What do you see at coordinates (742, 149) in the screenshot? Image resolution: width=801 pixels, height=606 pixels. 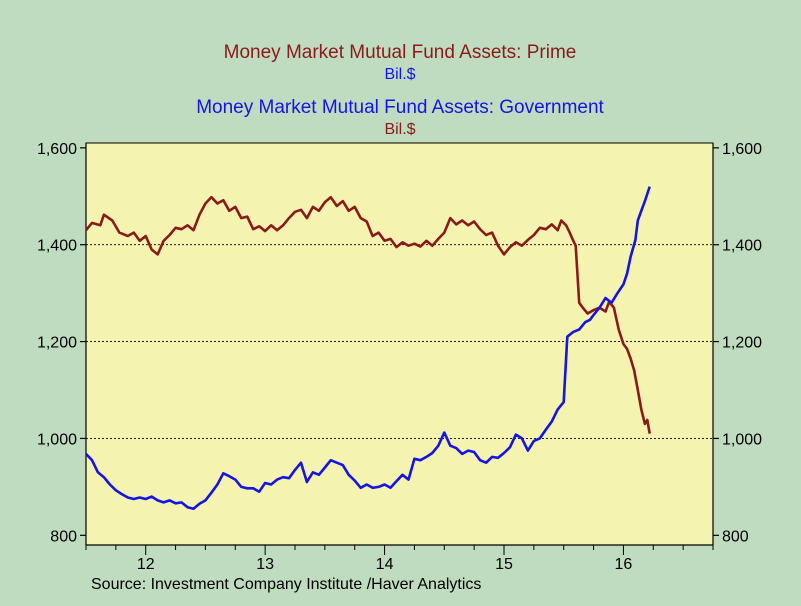 I see `y-right-tick-label: 1,600` at bounding box center [742, 149].